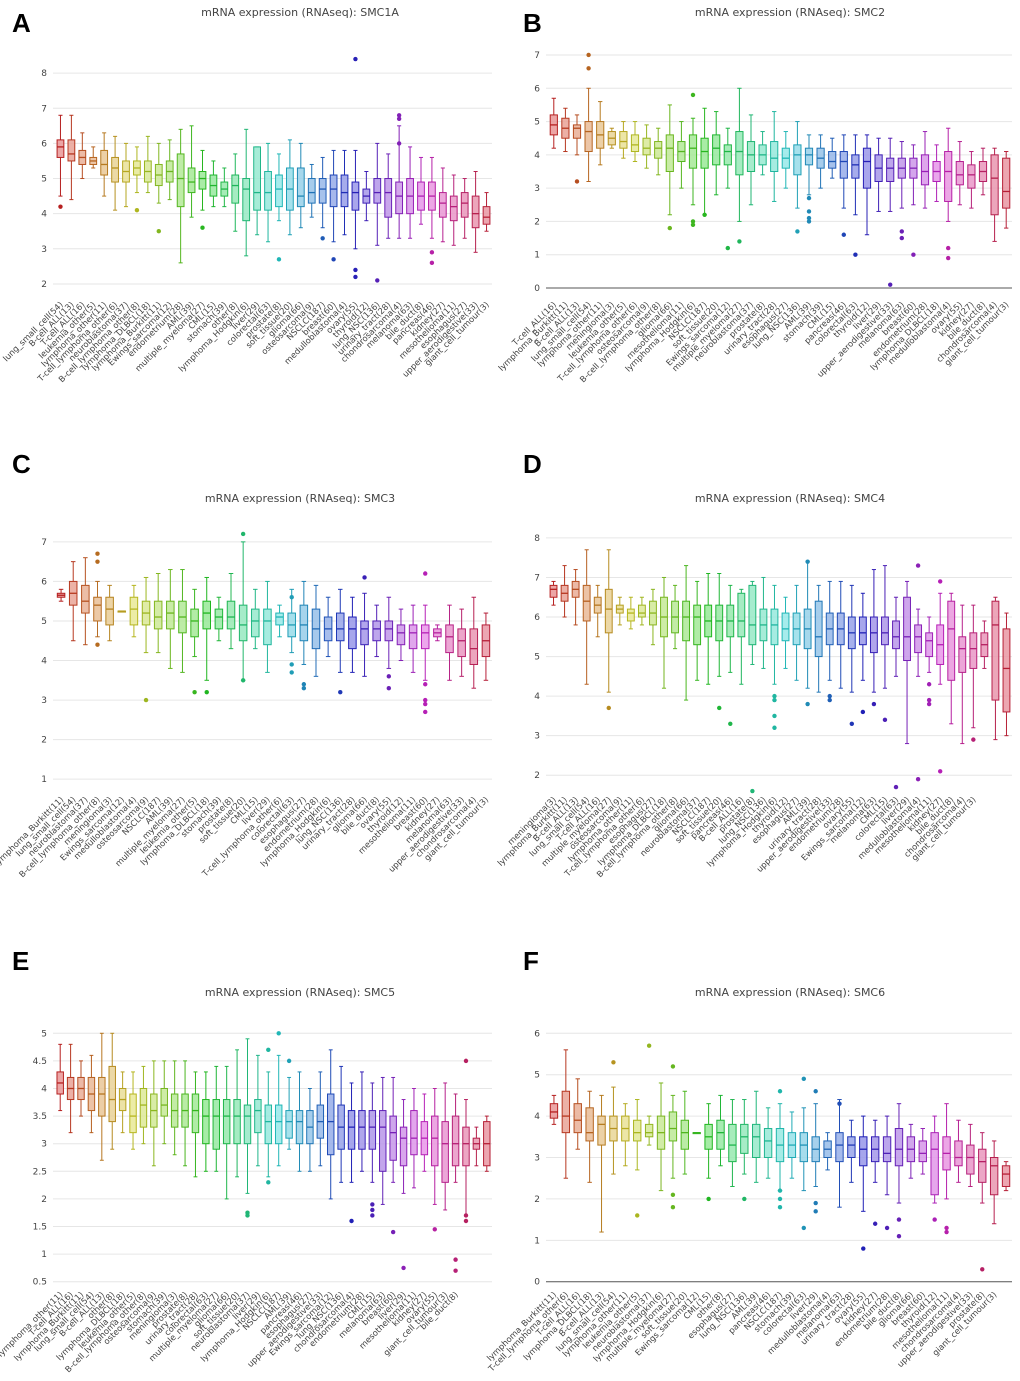 This screenshot has width=1020, height=1381. Describe the element at coordinates (532, 464) in the screenshot. I see `panel-d-letter: D` at that location.